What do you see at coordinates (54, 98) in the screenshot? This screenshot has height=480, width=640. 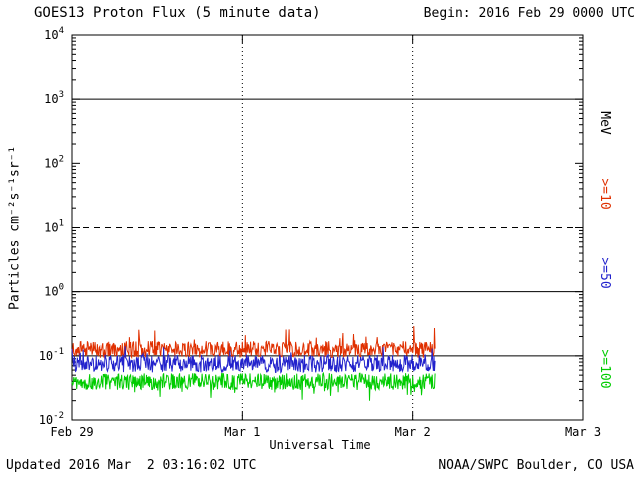 I see `y-tick-label: 10³` at bounding box center [54, 98].